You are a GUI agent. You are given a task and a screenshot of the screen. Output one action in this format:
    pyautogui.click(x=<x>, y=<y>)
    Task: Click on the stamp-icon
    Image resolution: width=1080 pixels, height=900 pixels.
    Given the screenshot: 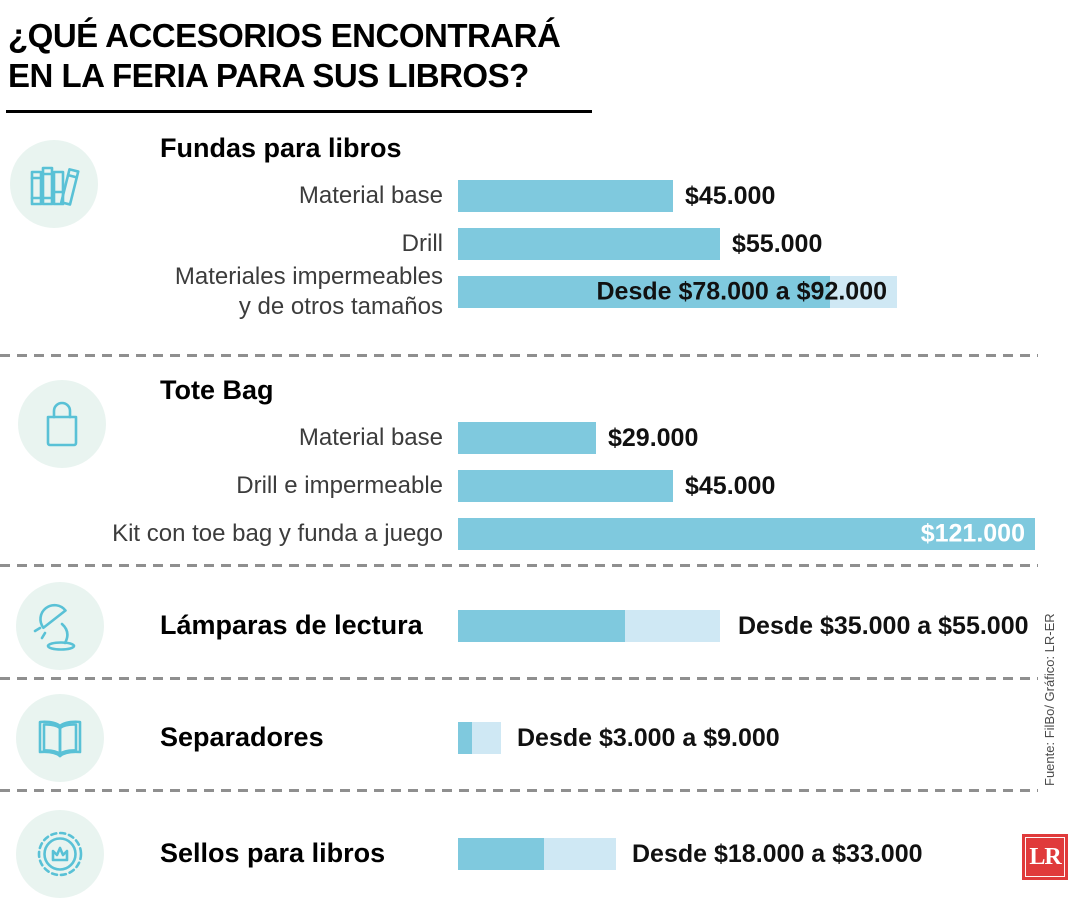 What is the action you would take?
    pyautogui.click(x=60, y=854)
    